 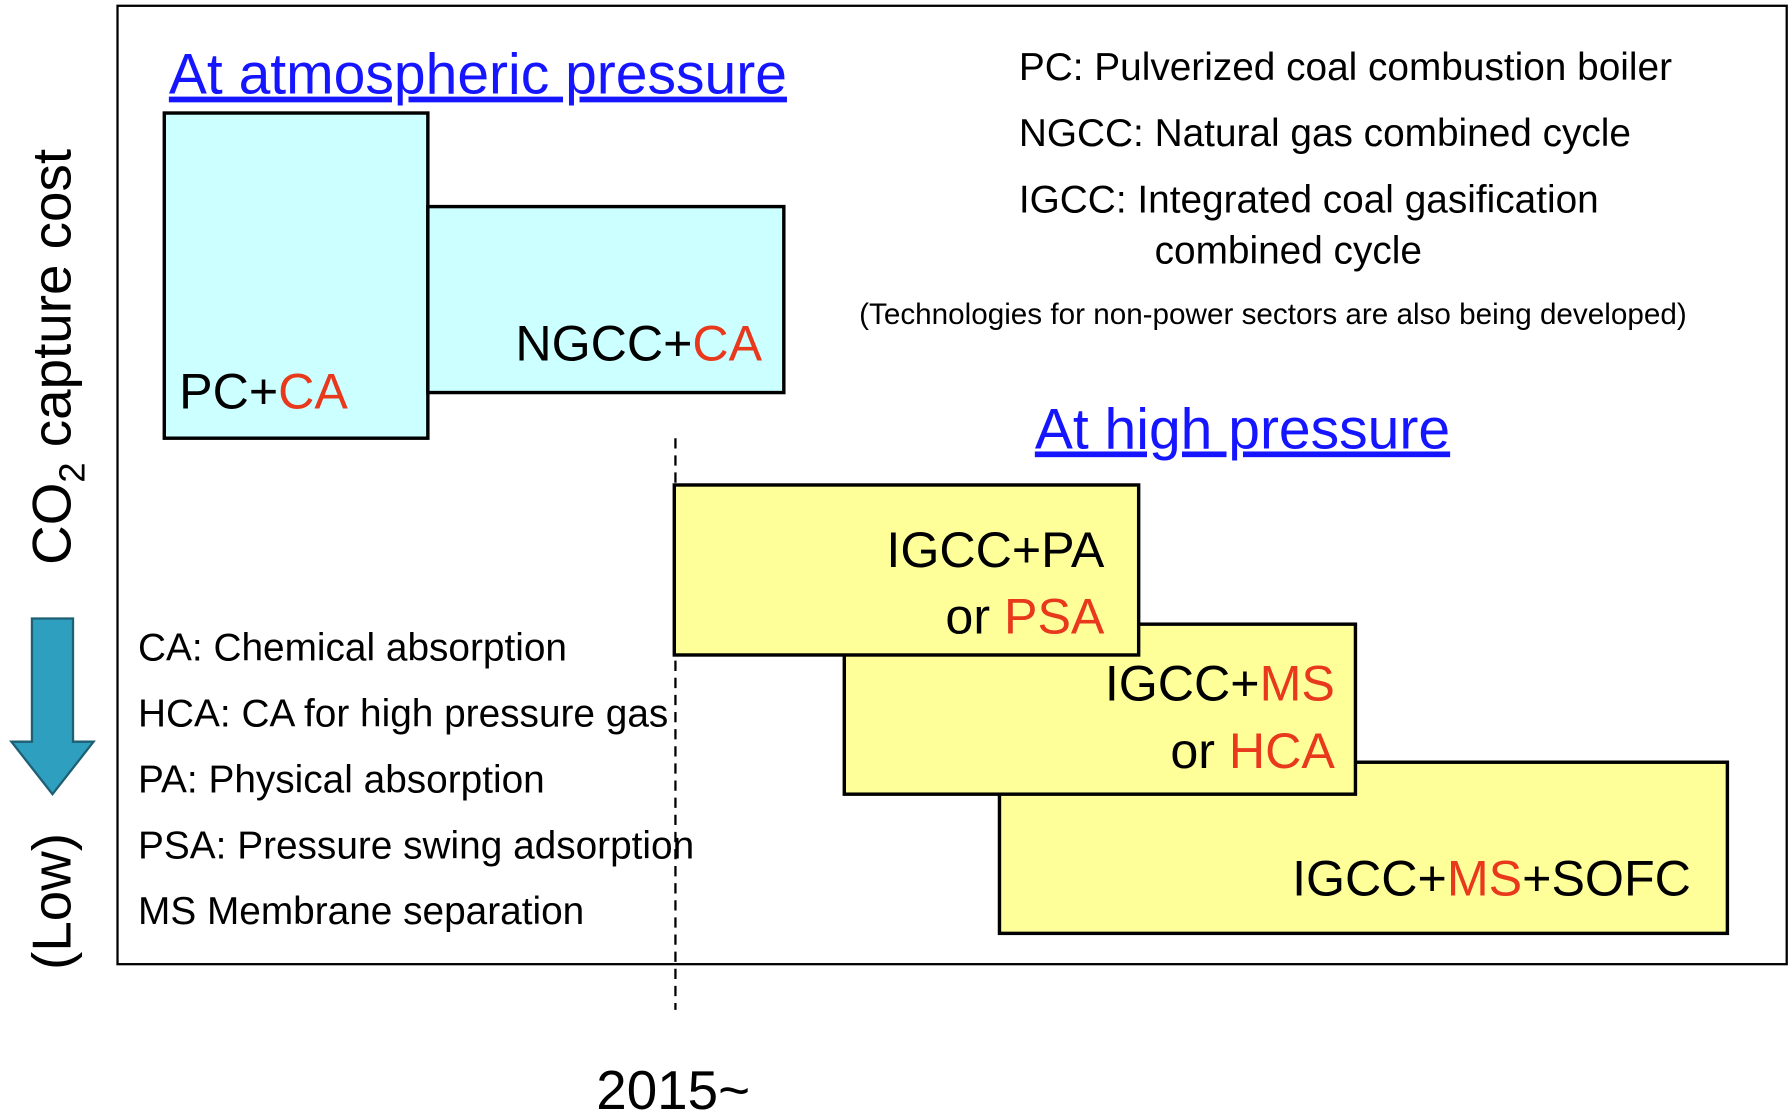 I want to click on section-title: At atmospheric pressure, so click(x=478, y=75).